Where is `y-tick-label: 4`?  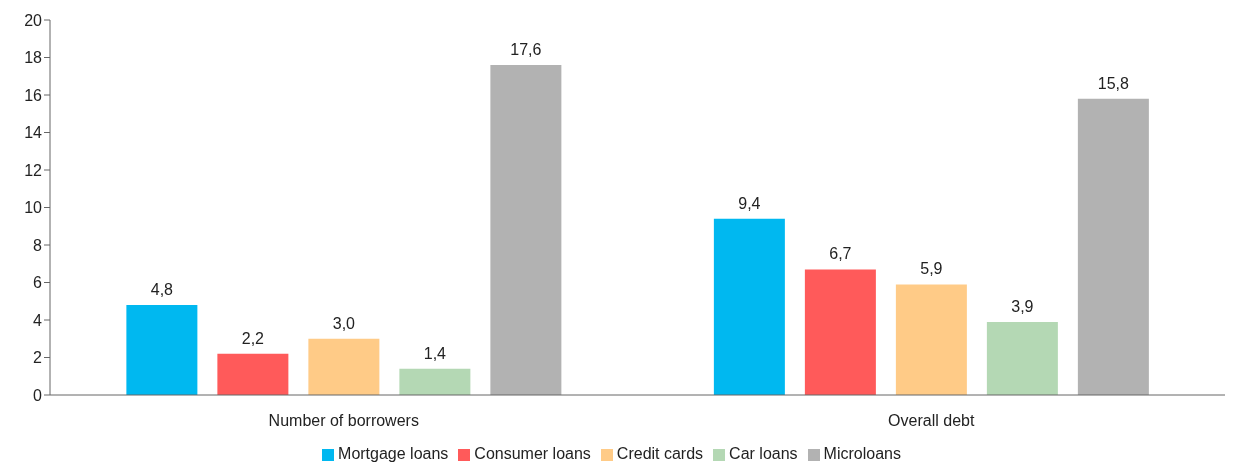 y-tick-label: 4 is located at coordinates (38, 320).